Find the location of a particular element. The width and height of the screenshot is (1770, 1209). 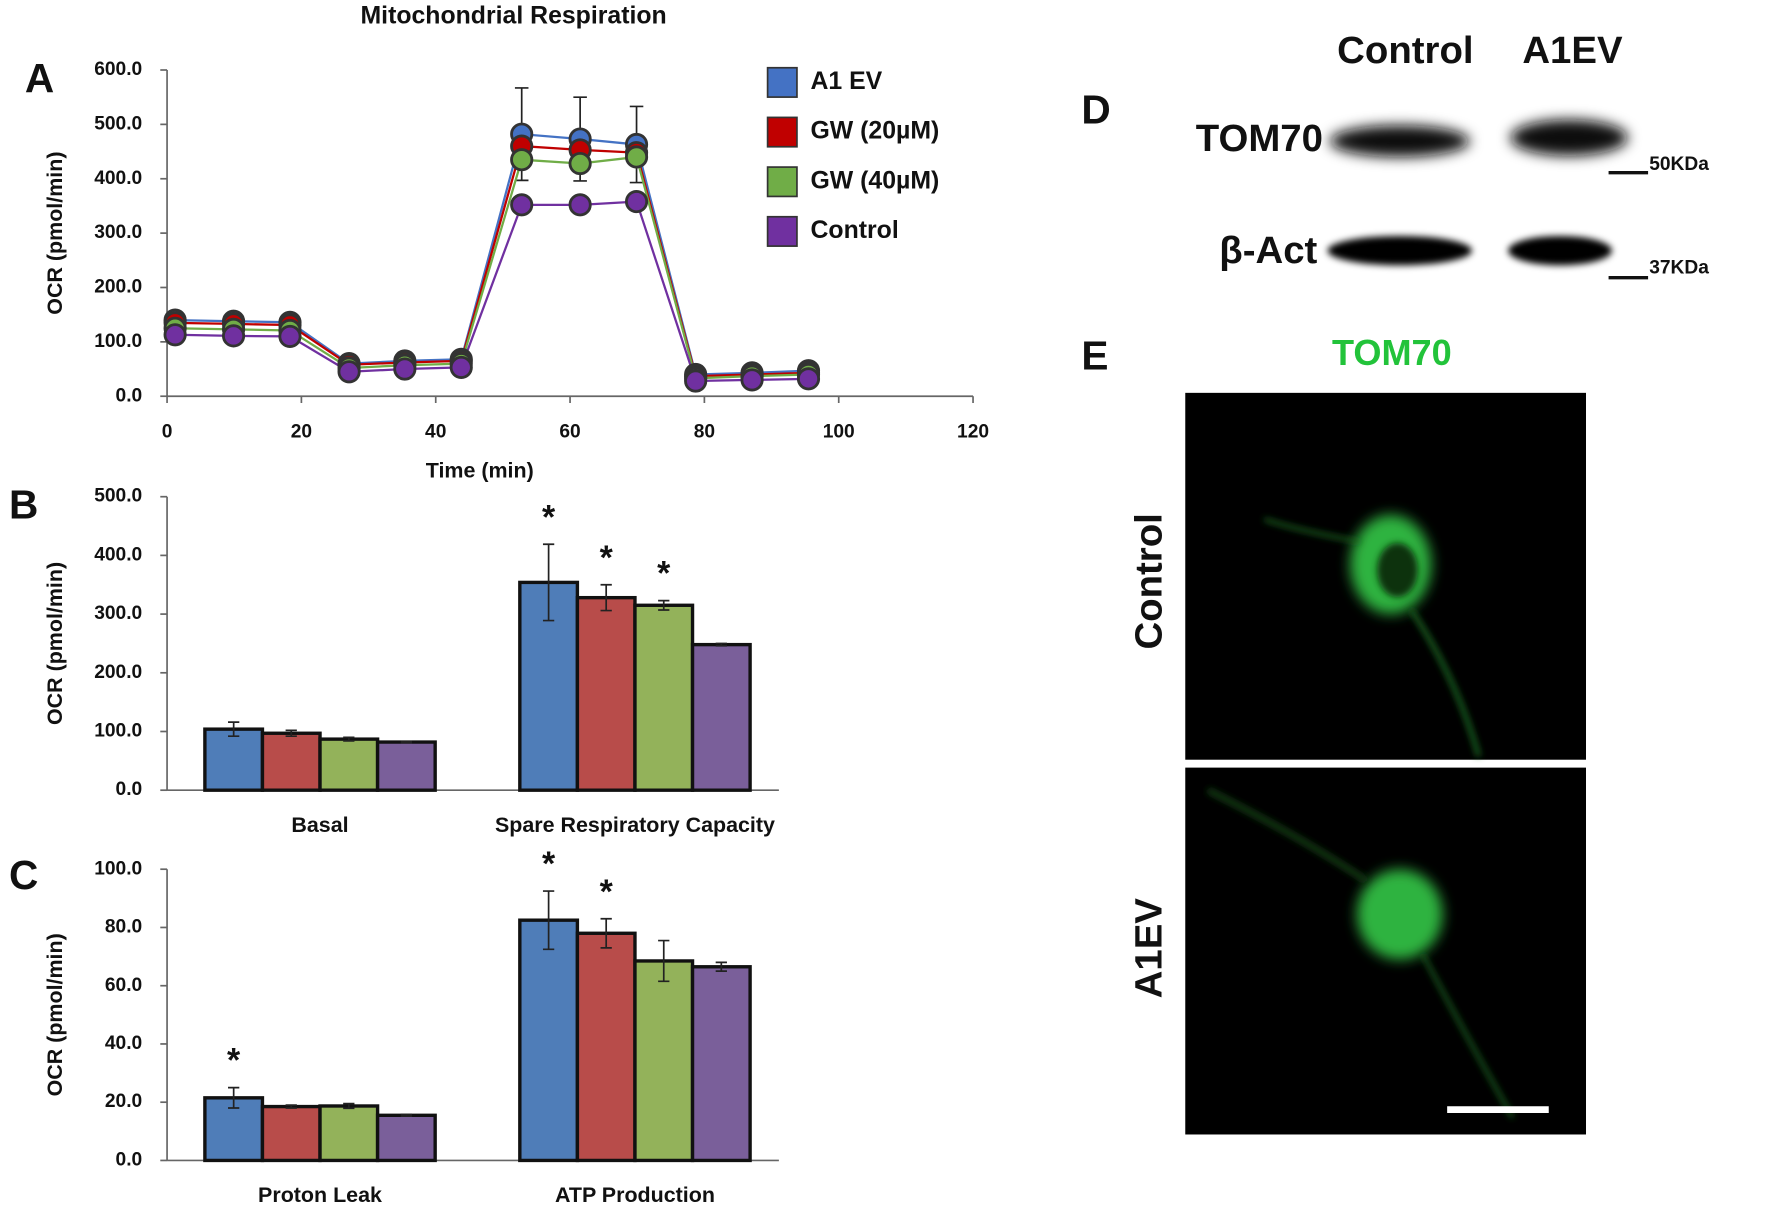

chart-title: Mitochondrial Respiration is located at coordinates (513, 16).